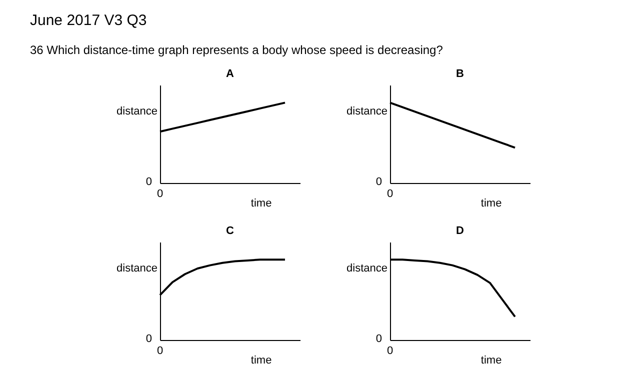  Describe the element at coordinates (89, 20) in the screenshot. I see `text: June 2017 V3 Q3` at that location.